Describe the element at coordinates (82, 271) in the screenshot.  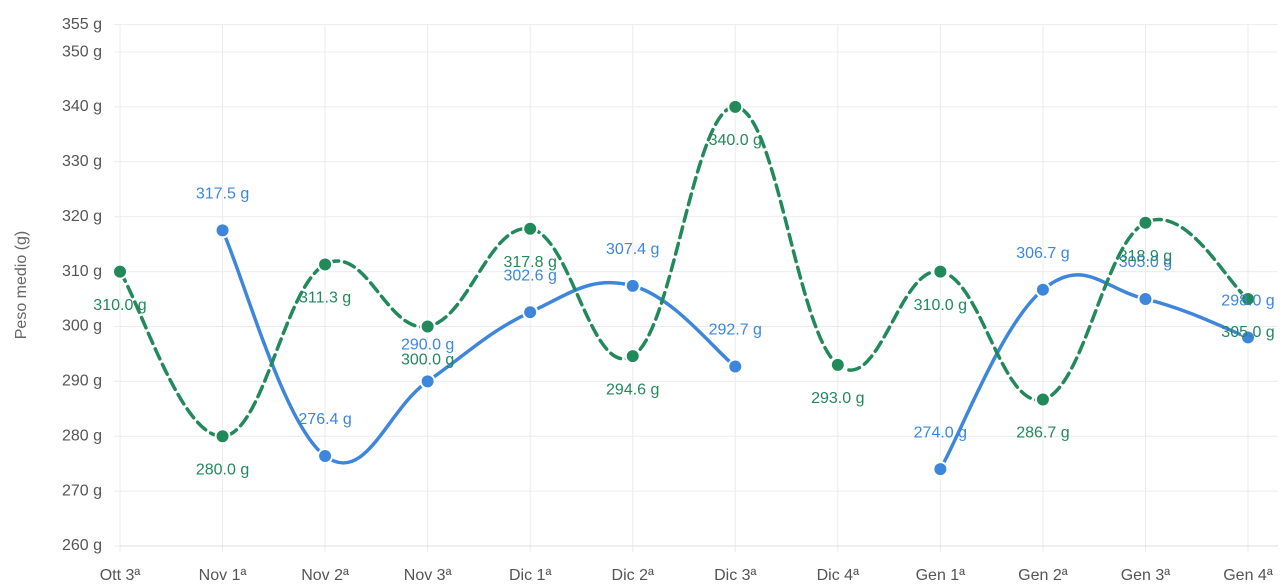
I see `y-tick-label: 310 g` at that location.